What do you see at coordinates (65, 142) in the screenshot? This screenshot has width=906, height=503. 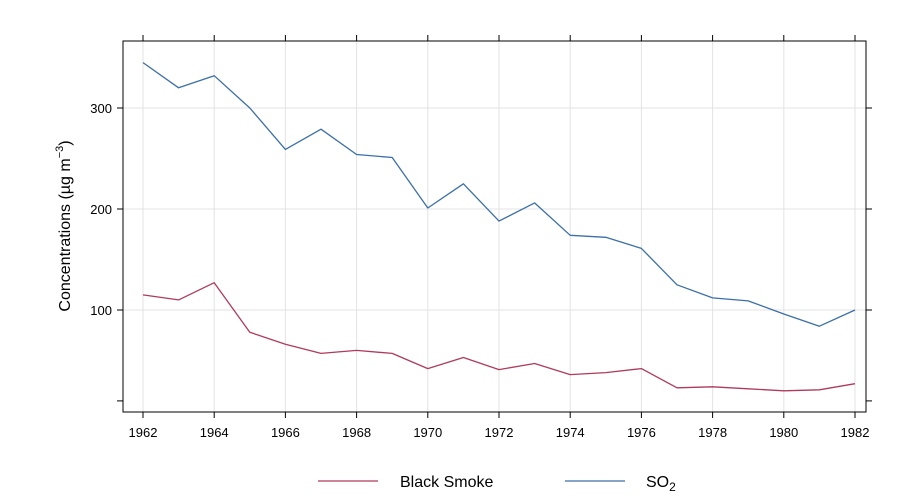 I see `y-axis-title-close: )` at bounding box center [65, 142].